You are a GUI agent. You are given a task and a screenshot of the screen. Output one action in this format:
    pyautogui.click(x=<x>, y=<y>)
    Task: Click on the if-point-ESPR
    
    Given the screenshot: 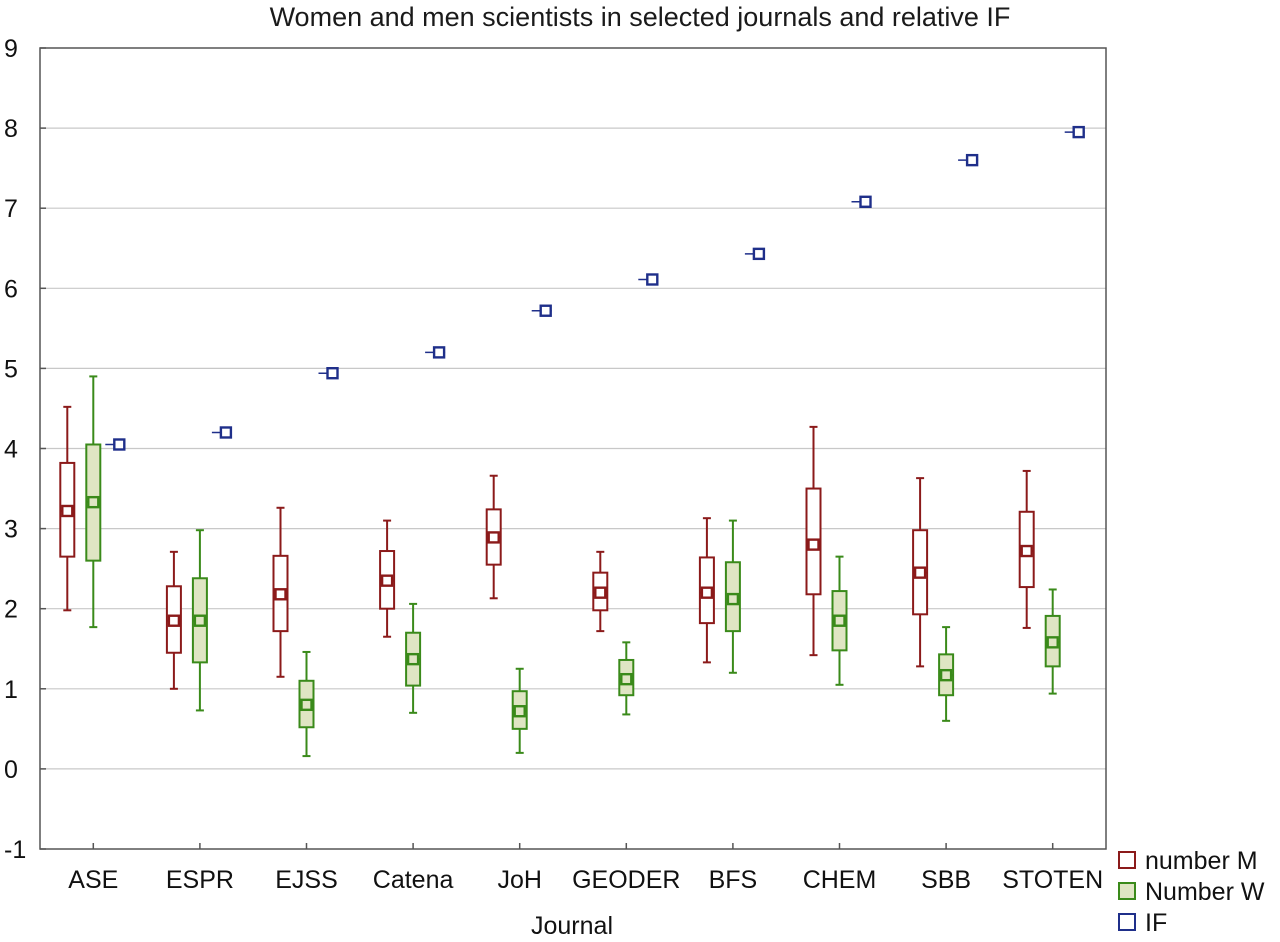 What is the action you would take?
    pyautogui.click(x=222, y=432)
    